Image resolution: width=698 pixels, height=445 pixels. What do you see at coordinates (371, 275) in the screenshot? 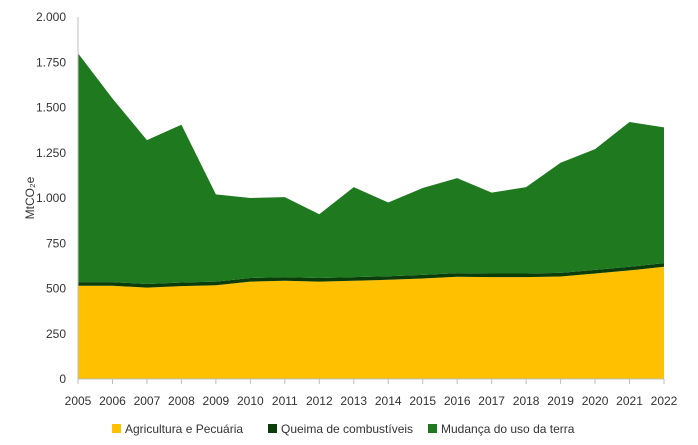
I see `area-queima-de-combustiveis` at bounding box center [371, 275].